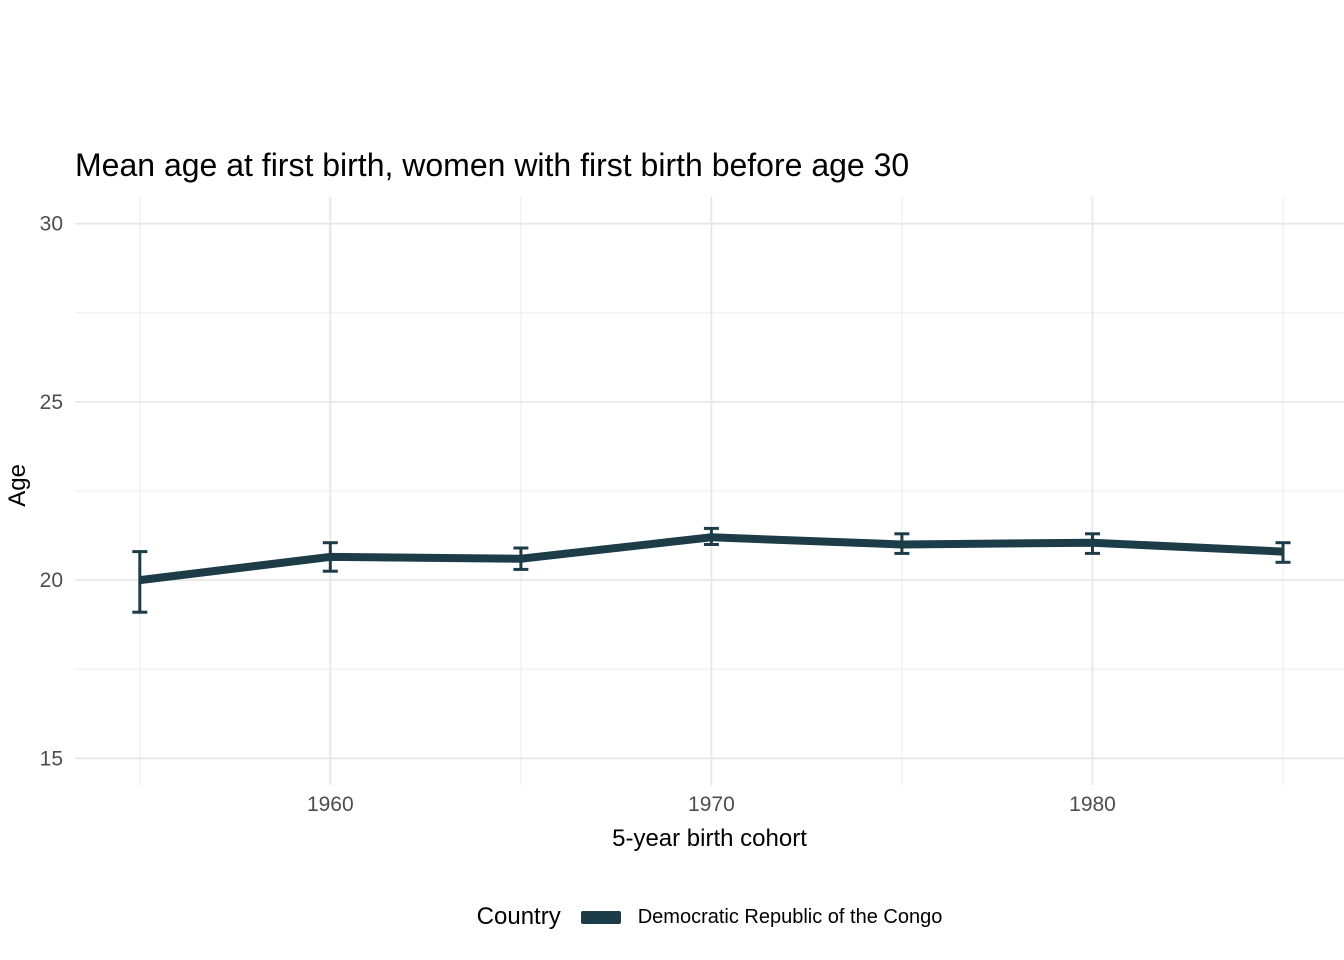 This screenshot has width=1344, height=960. I want to click on legend: Country Democratic Republic of the Congo, so click(709, 917).